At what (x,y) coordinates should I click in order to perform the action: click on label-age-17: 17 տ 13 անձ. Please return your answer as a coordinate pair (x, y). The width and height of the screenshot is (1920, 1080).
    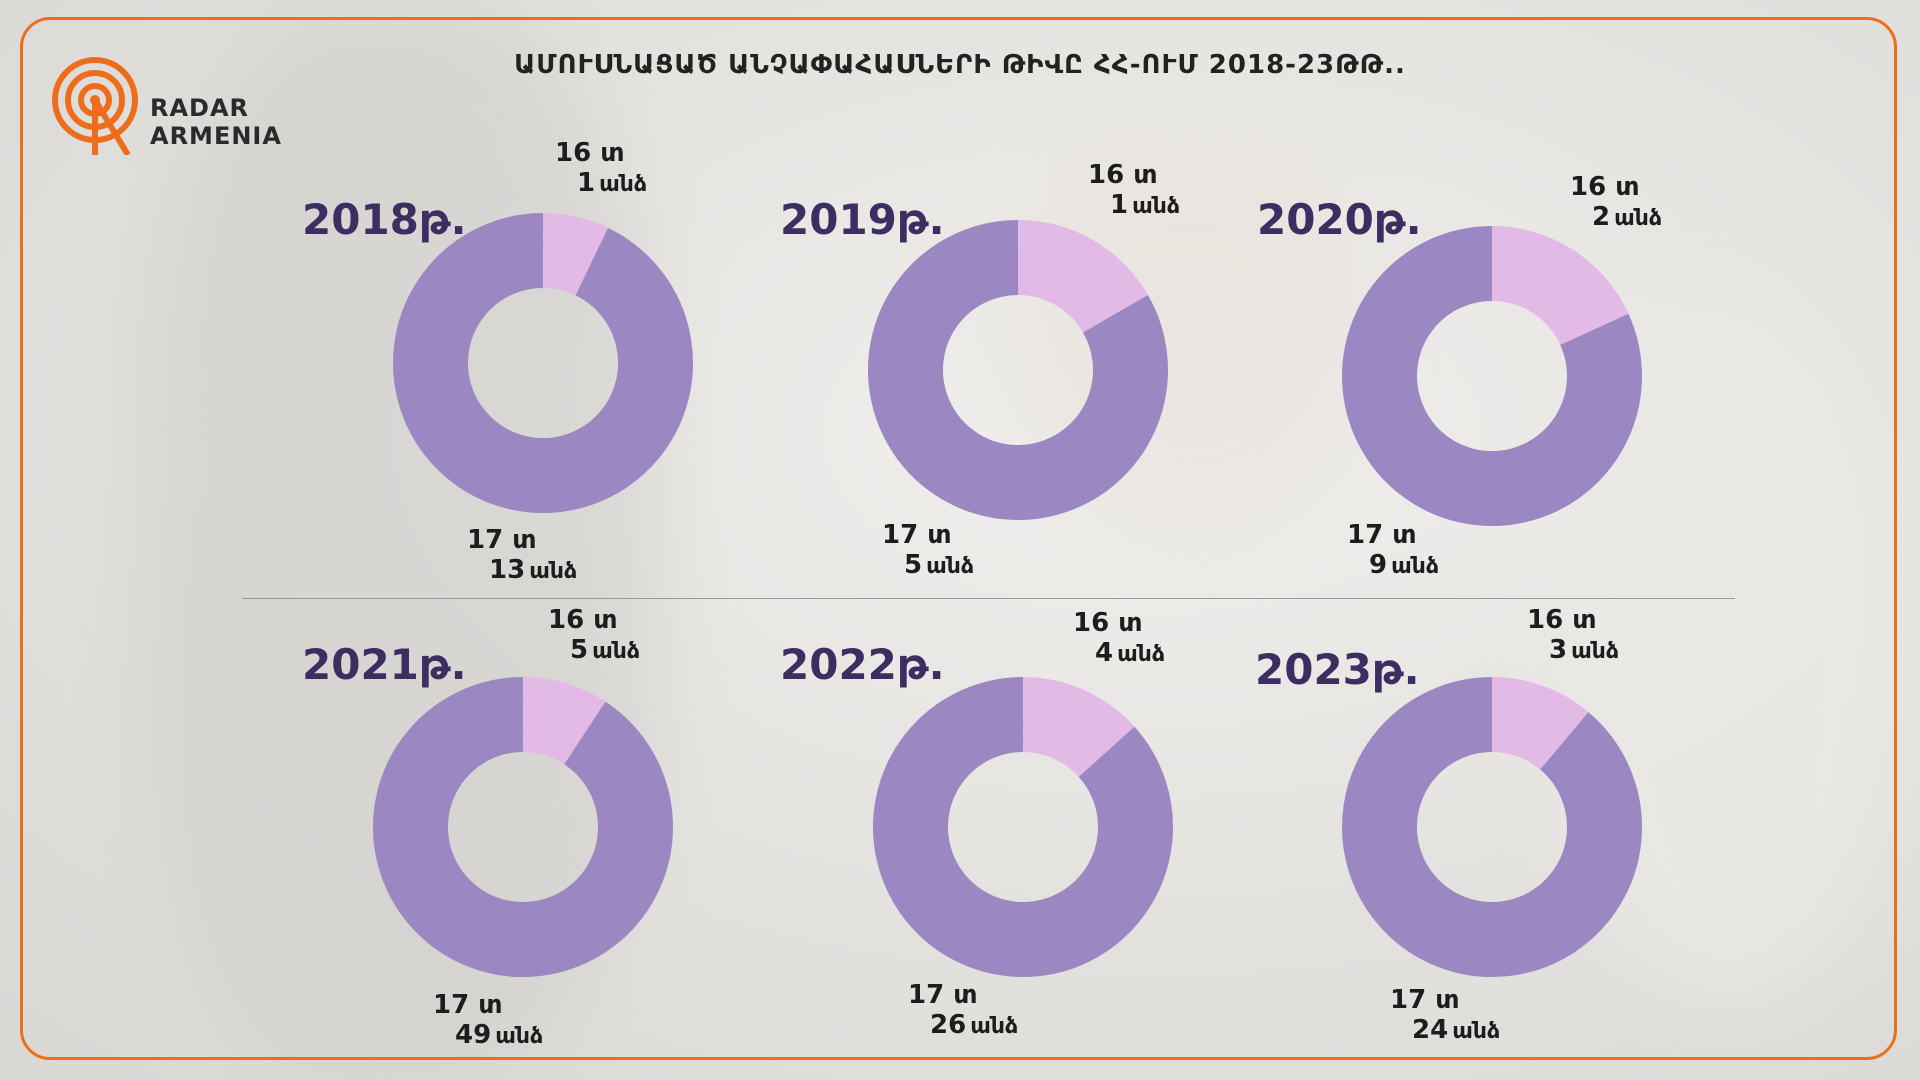
    Looking at the image, I should click on (522, 555).